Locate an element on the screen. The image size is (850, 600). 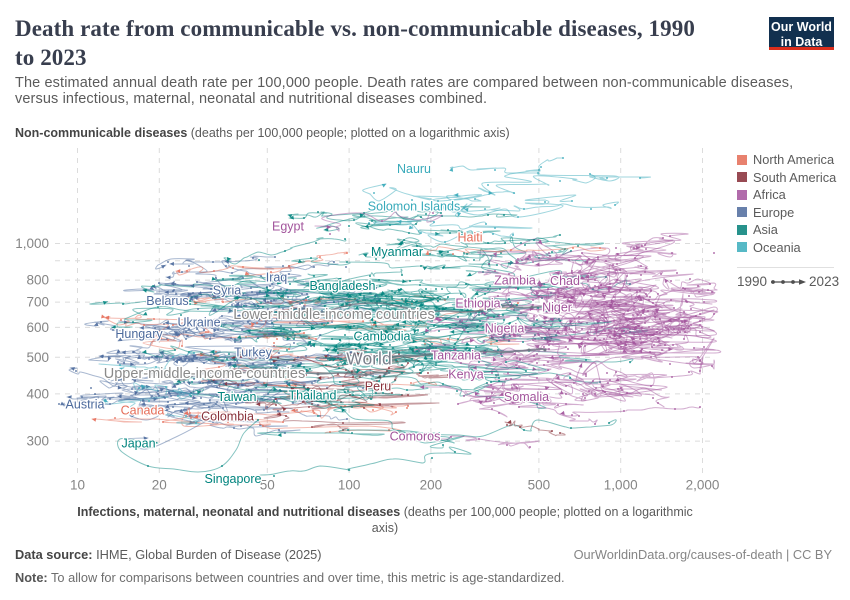
svg-text: Hungary is located at coordinates (139, 334).